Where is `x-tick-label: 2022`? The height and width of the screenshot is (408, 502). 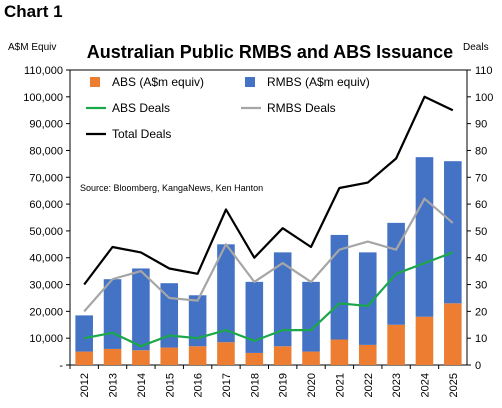 x-tick-label: 2022 is located at coordinates (369, 385).